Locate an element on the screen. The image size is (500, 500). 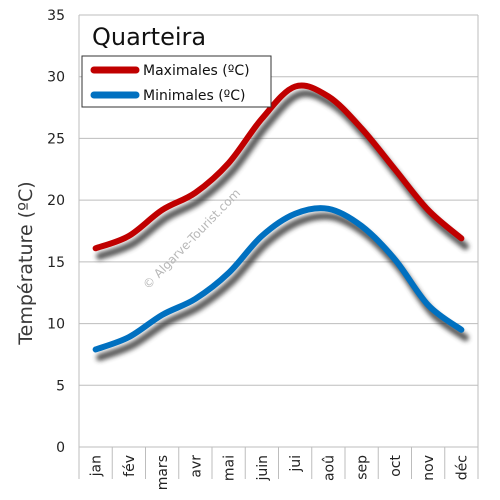
y-tick-label: 10 is located at coordinates (56, 325).